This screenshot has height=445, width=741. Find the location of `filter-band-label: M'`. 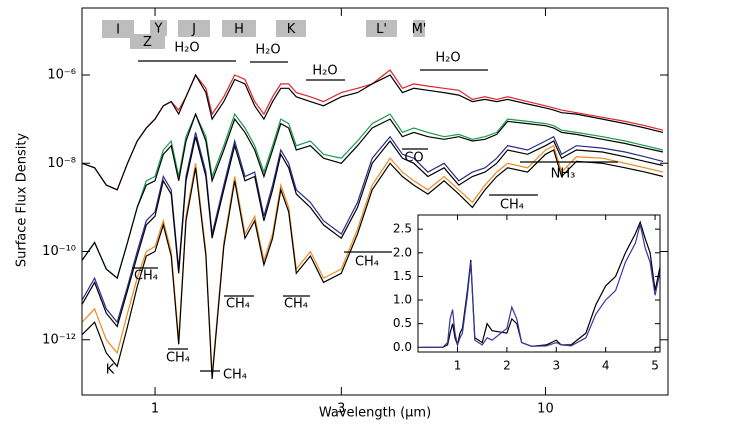

filter-band-label: M' is located at coordinates (419, 29).